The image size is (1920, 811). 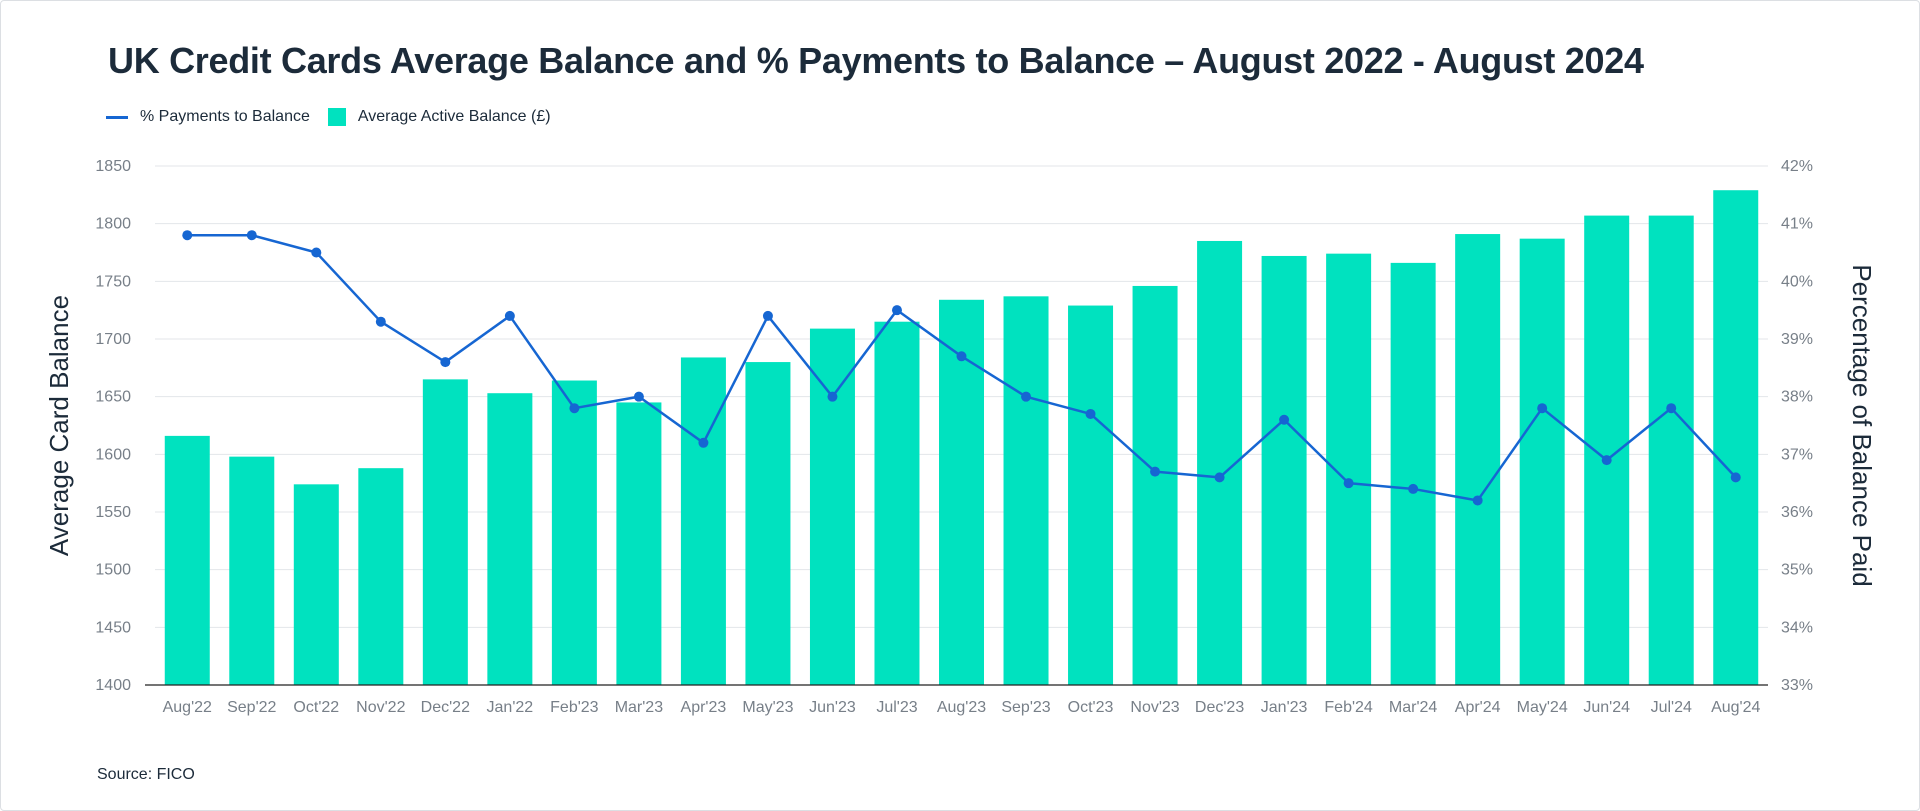 I want to click on x-tick-label: Feb'23, so click(x=574, y=707).